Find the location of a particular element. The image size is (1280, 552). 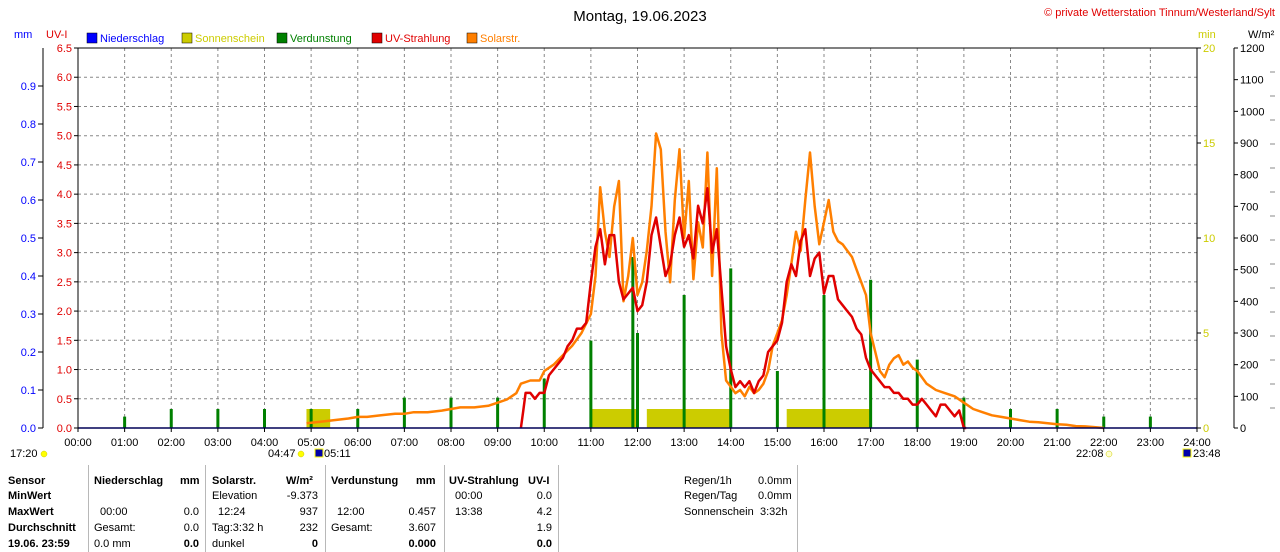

wm2-tick-label: 0 is located at coordinates (1243, 429).